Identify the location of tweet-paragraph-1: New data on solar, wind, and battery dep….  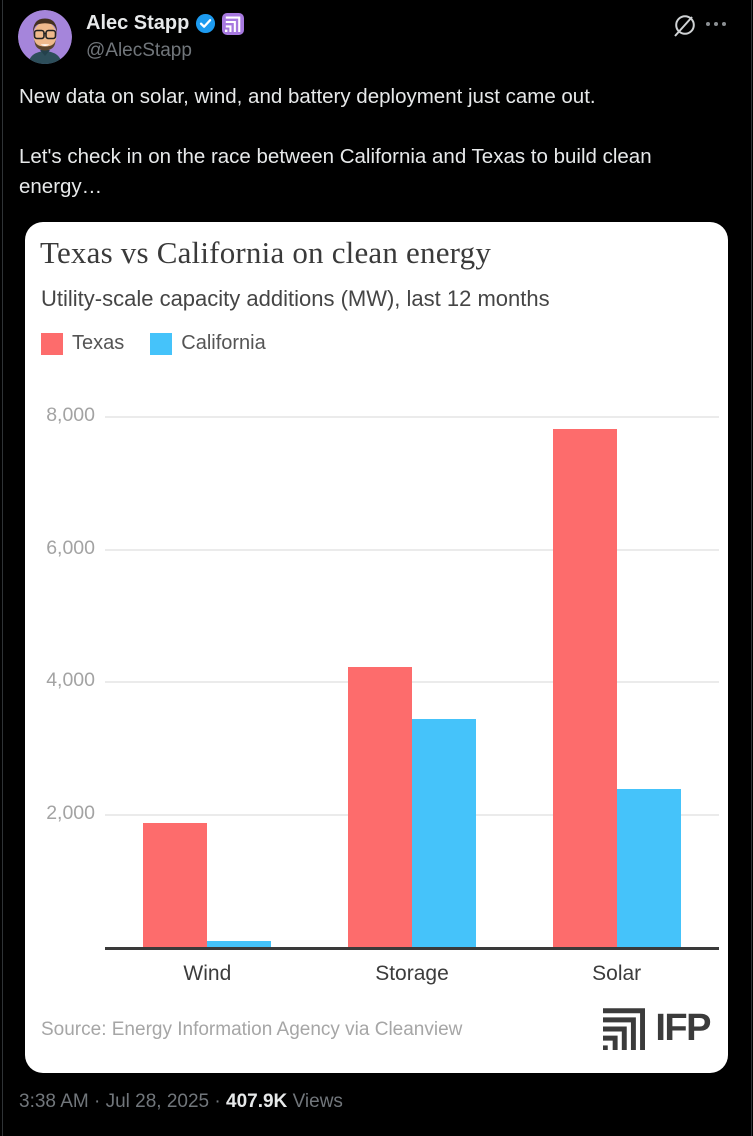
(307, 96).